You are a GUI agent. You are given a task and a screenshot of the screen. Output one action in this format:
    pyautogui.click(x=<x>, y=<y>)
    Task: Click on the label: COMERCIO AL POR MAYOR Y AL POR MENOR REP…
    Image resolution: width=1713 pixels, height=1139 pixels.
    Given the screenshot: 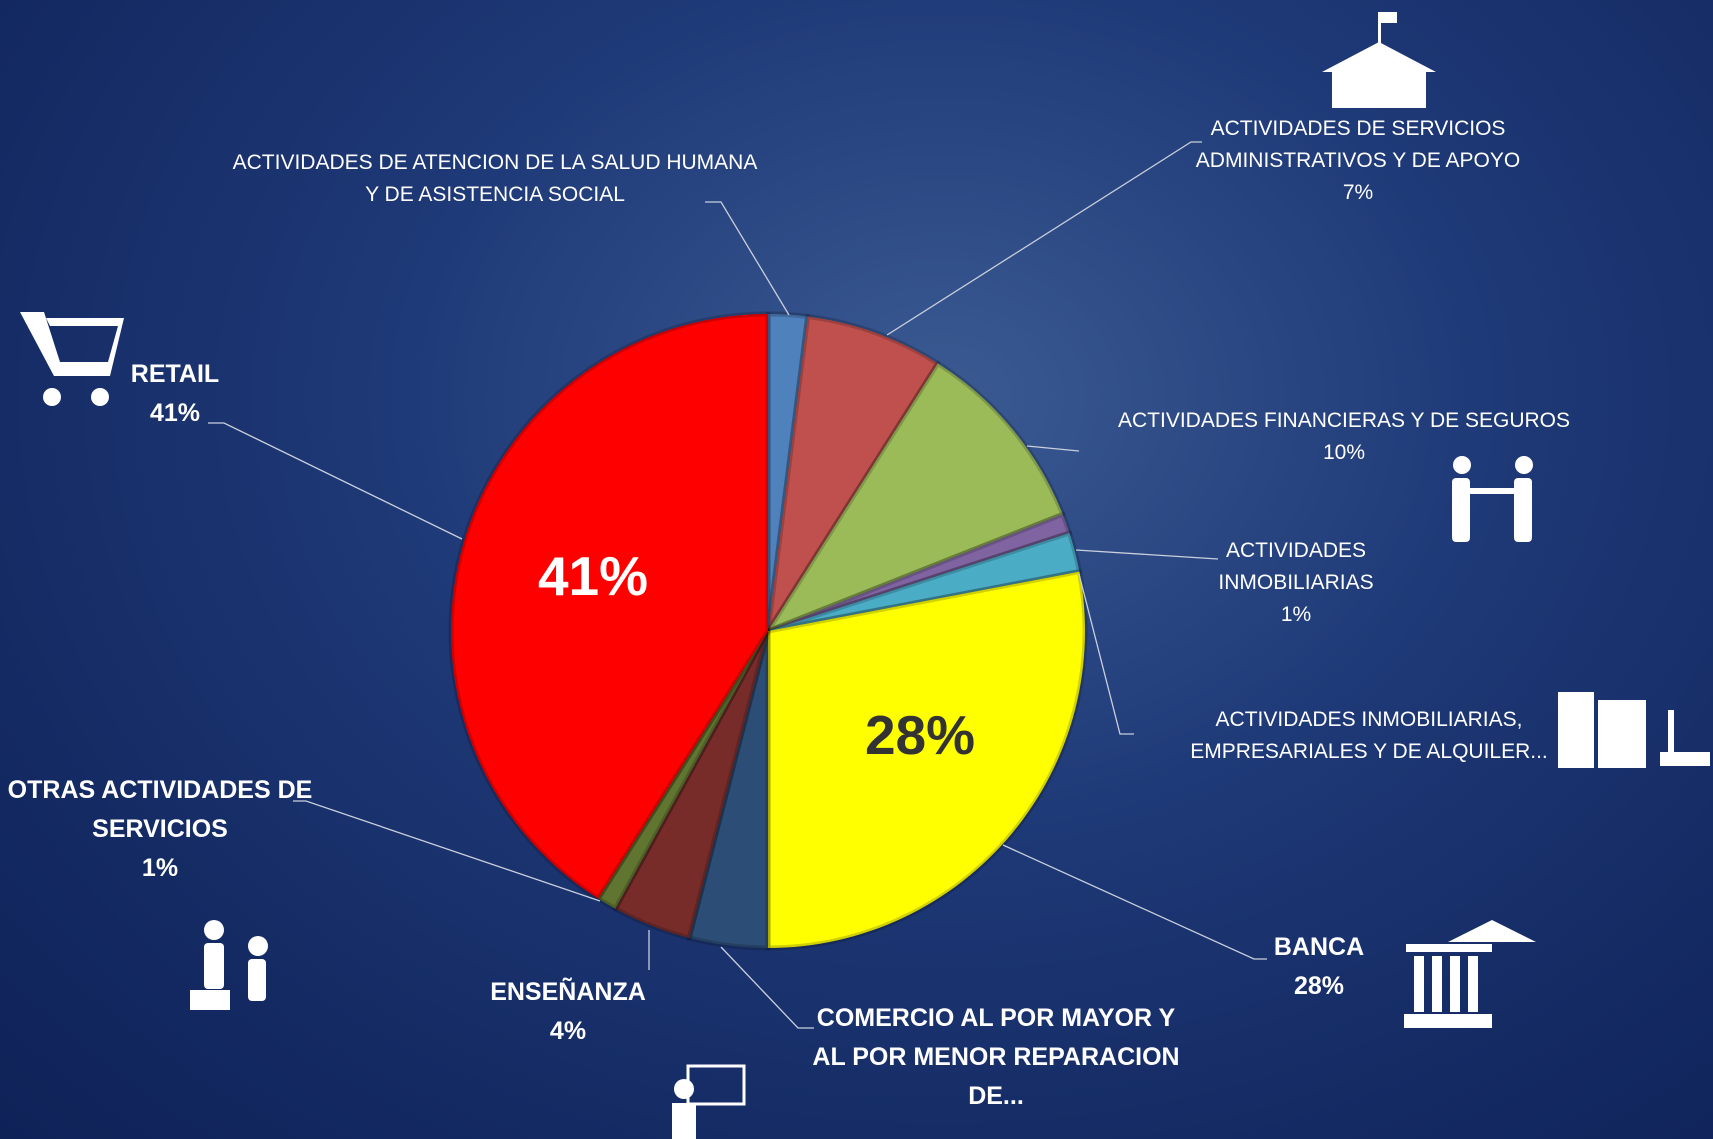 What is the action you would take?
    pyautogui.click(x=996, y=1057)
    